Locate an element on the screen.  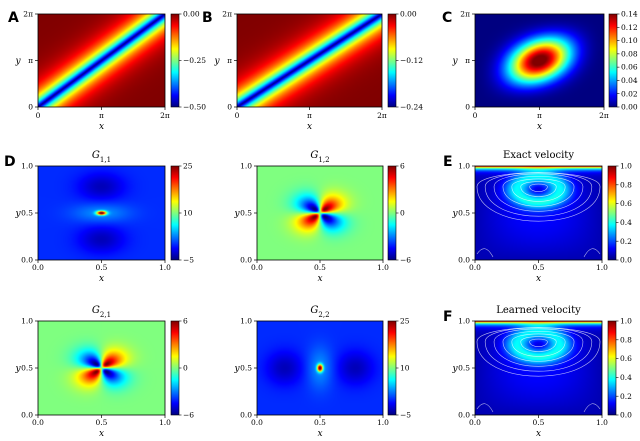
panel-g5-5: 0.0 0.5 1.0 0.0 0.5 1.0 x y G2,1 6 0 −6 is located at coordinates (104, 372).